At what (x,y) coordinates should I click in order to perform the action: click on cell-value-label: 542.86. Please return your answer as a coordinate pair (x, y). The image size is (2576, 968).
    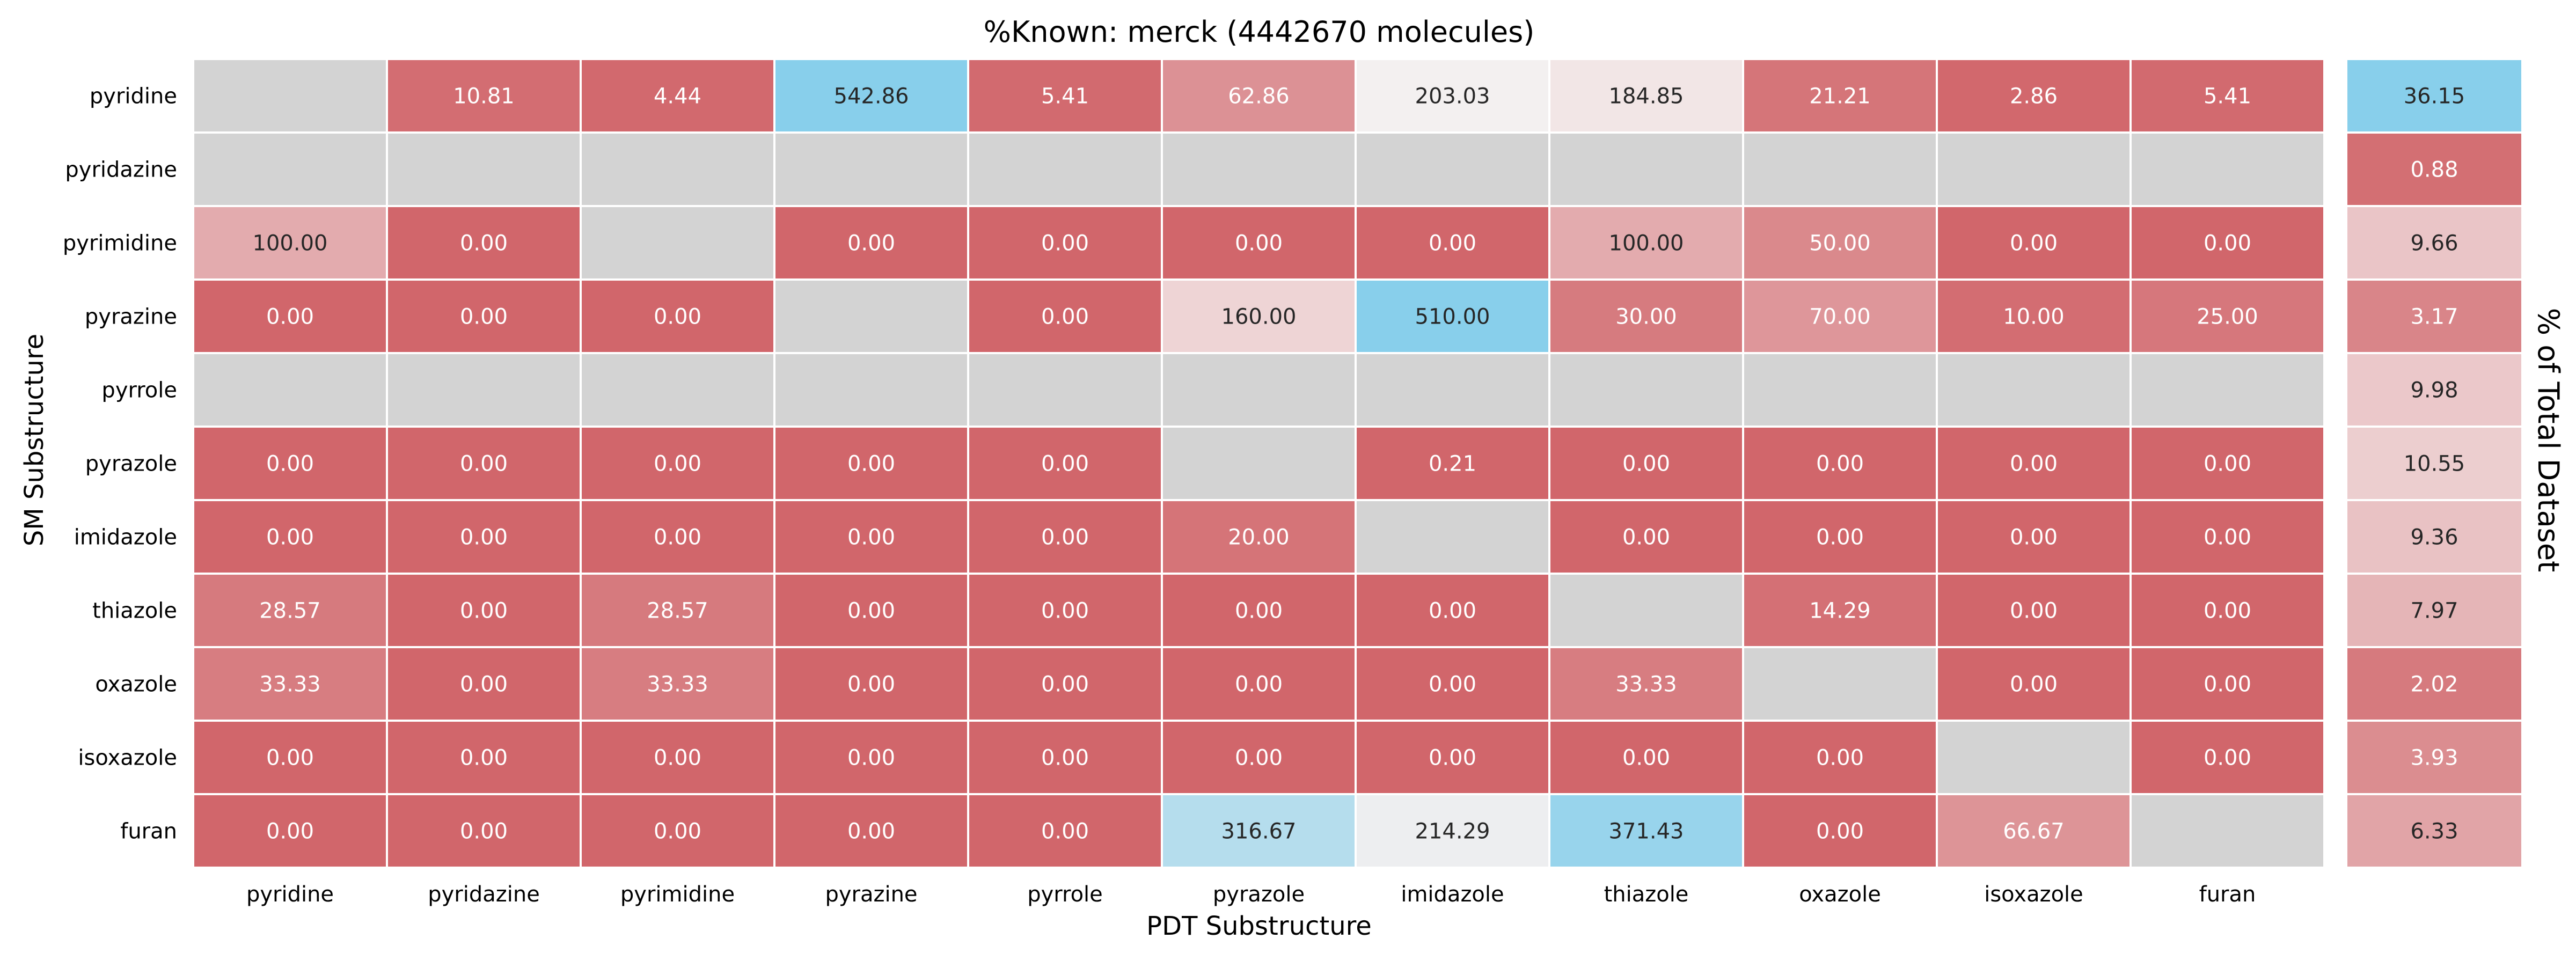
    Looking at the image, I should click on (871, 97).